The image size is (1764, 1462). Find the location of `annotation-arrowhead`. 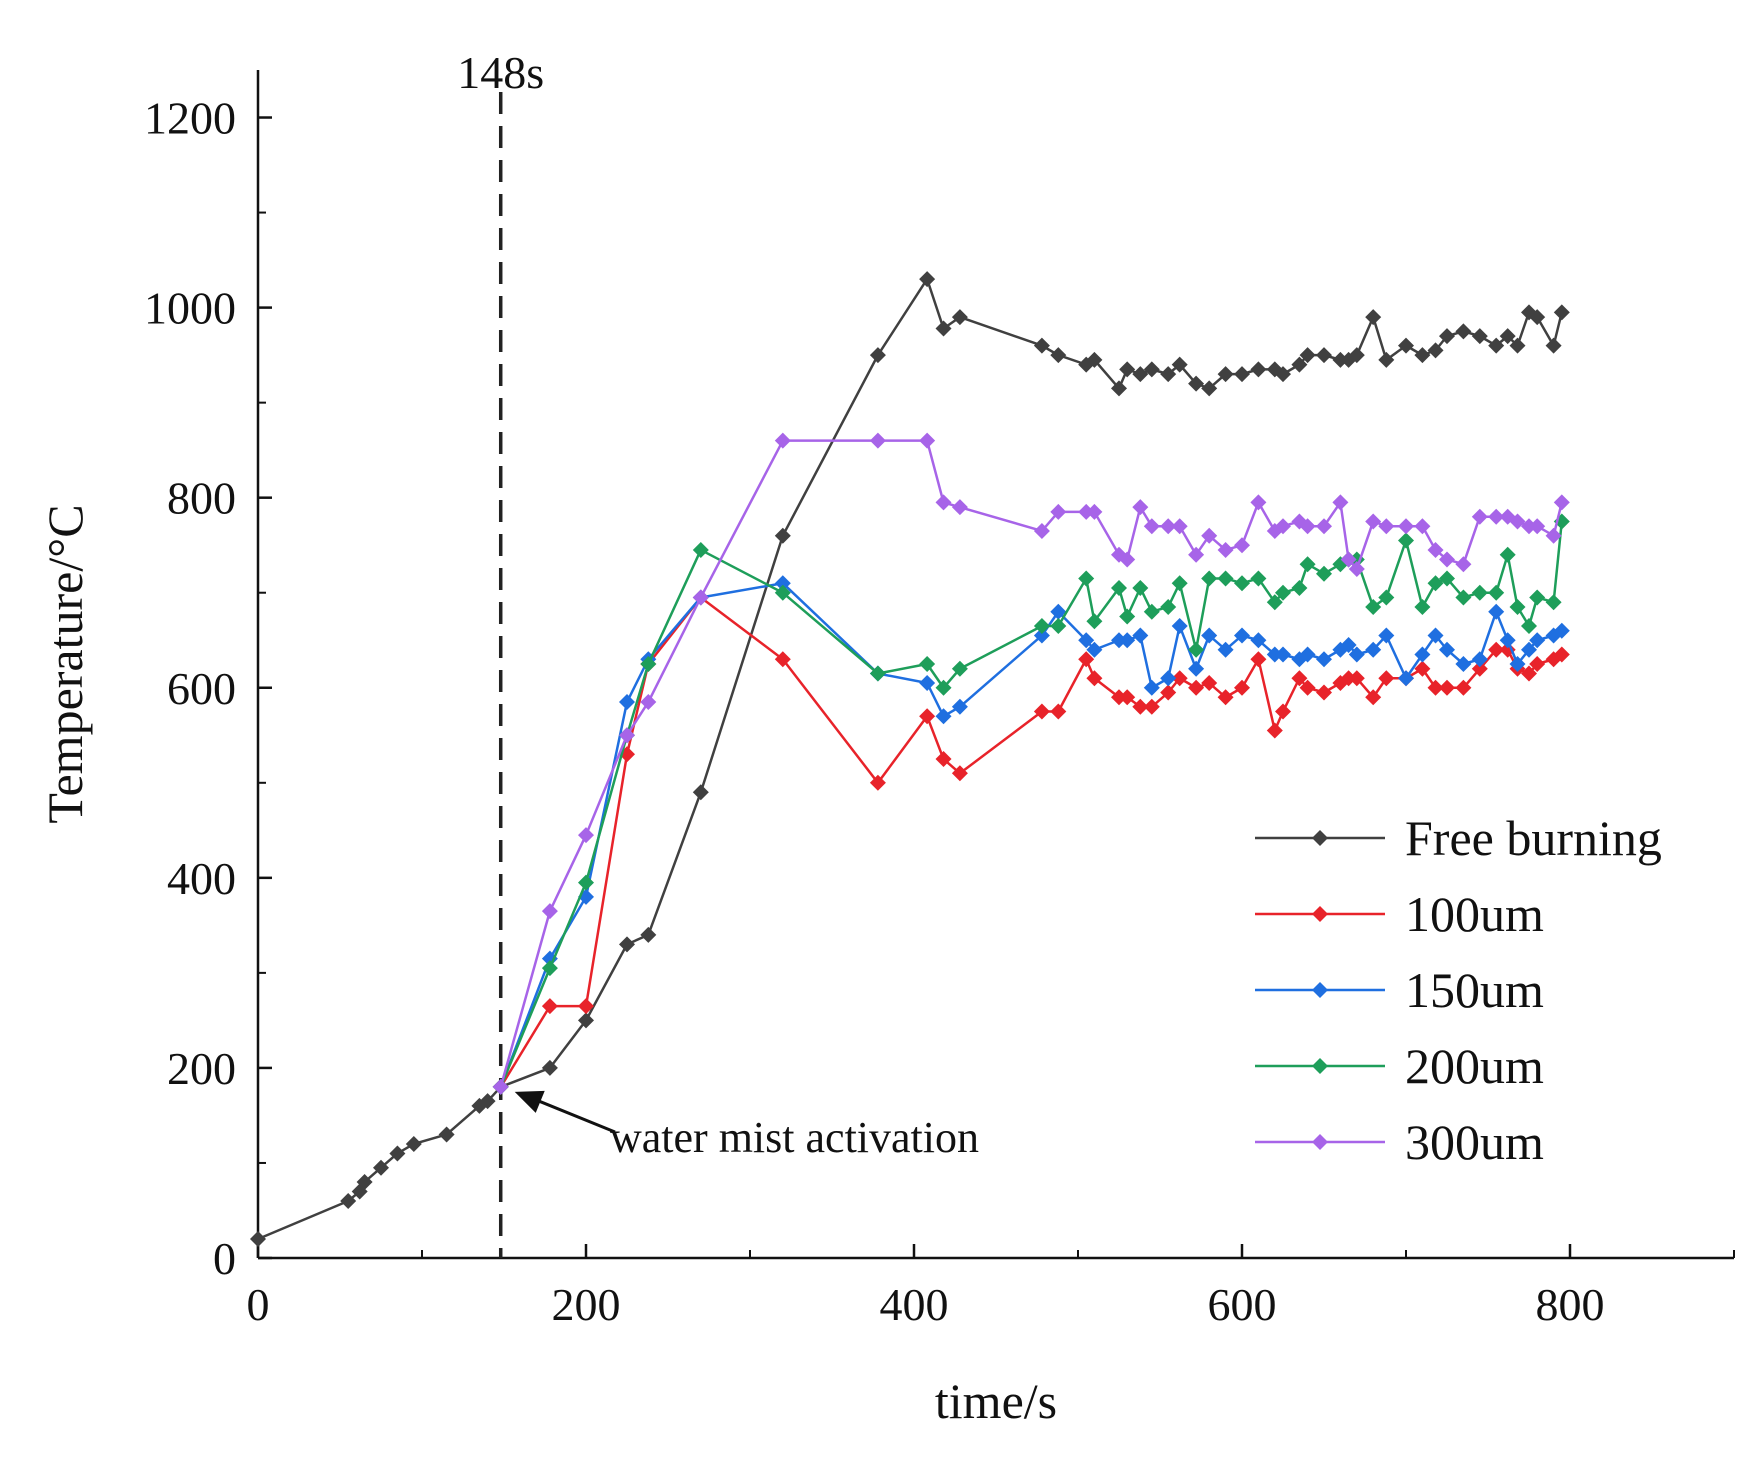

annotation-arrowhead is located at coordinates (529, 1101).